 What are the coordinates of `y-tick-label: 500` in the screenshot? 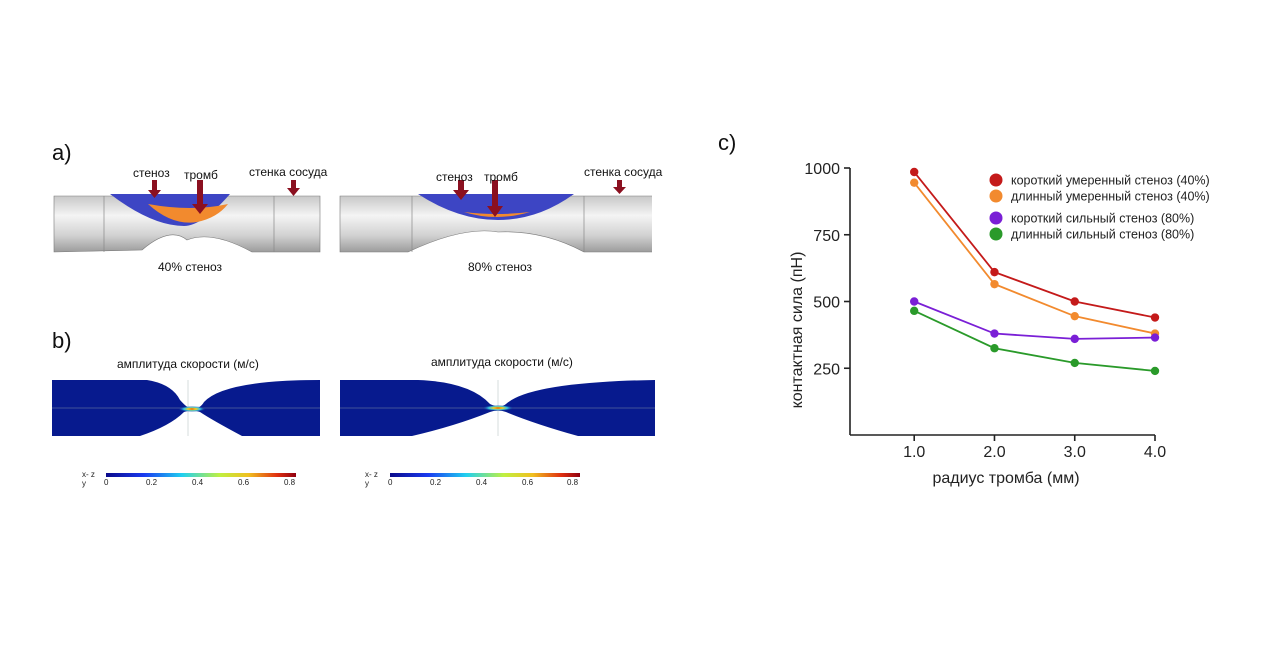 It's located at (826, 303).